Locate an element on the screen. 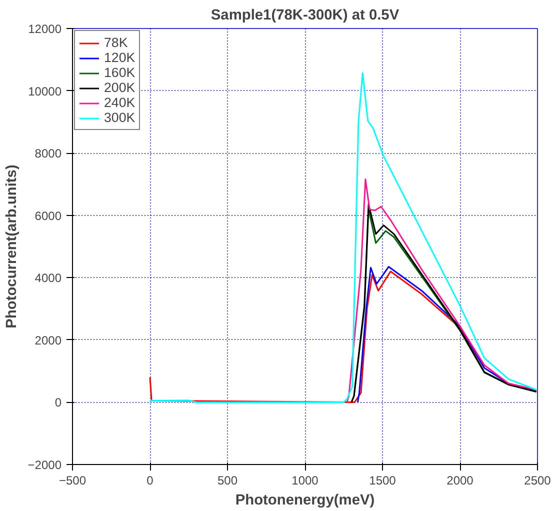 The image size is (559, 511). y-tick-label: 12000 is located at coordinates (45, 29).